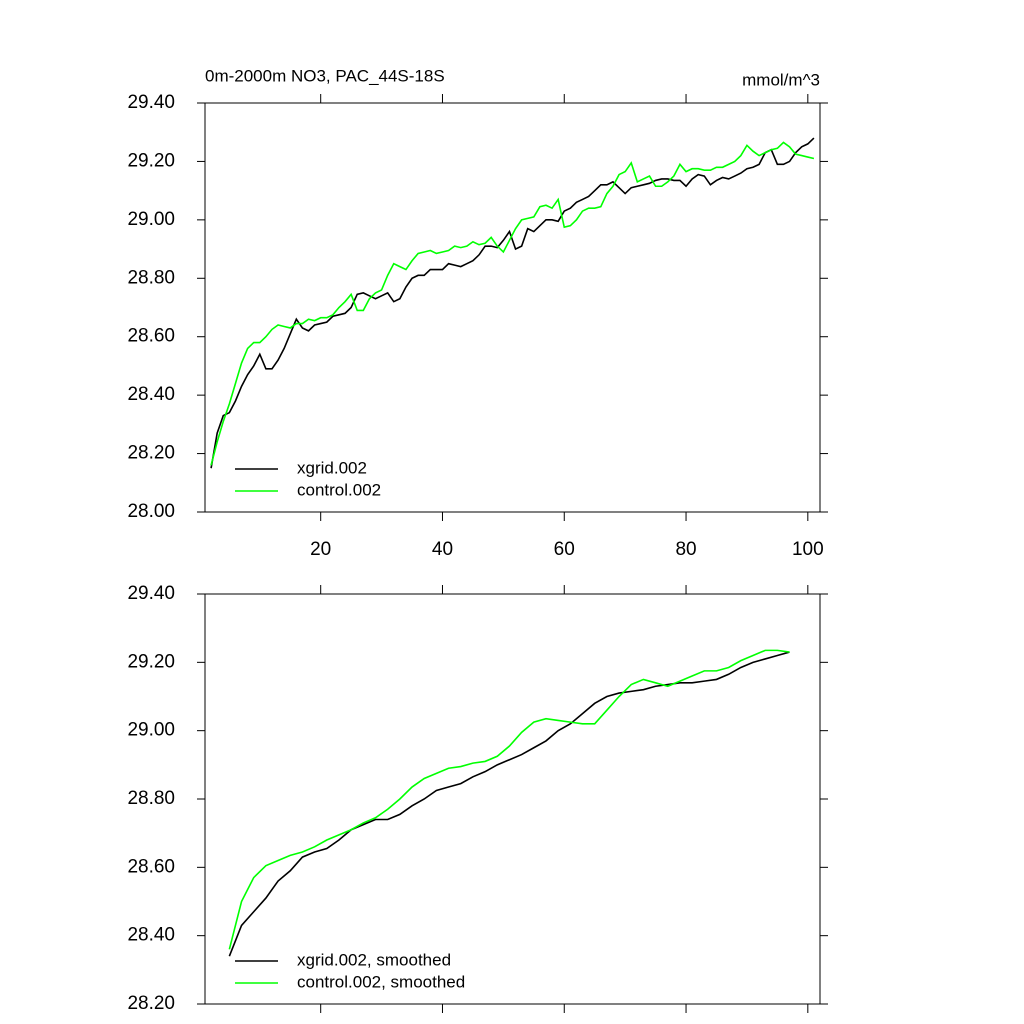 The width and height of the screenshot is (1024, 1024). What do you see at coordinates (339, 489) in the screenshot?
I see `legend-label: control.002` at bounding box center [339, 489].